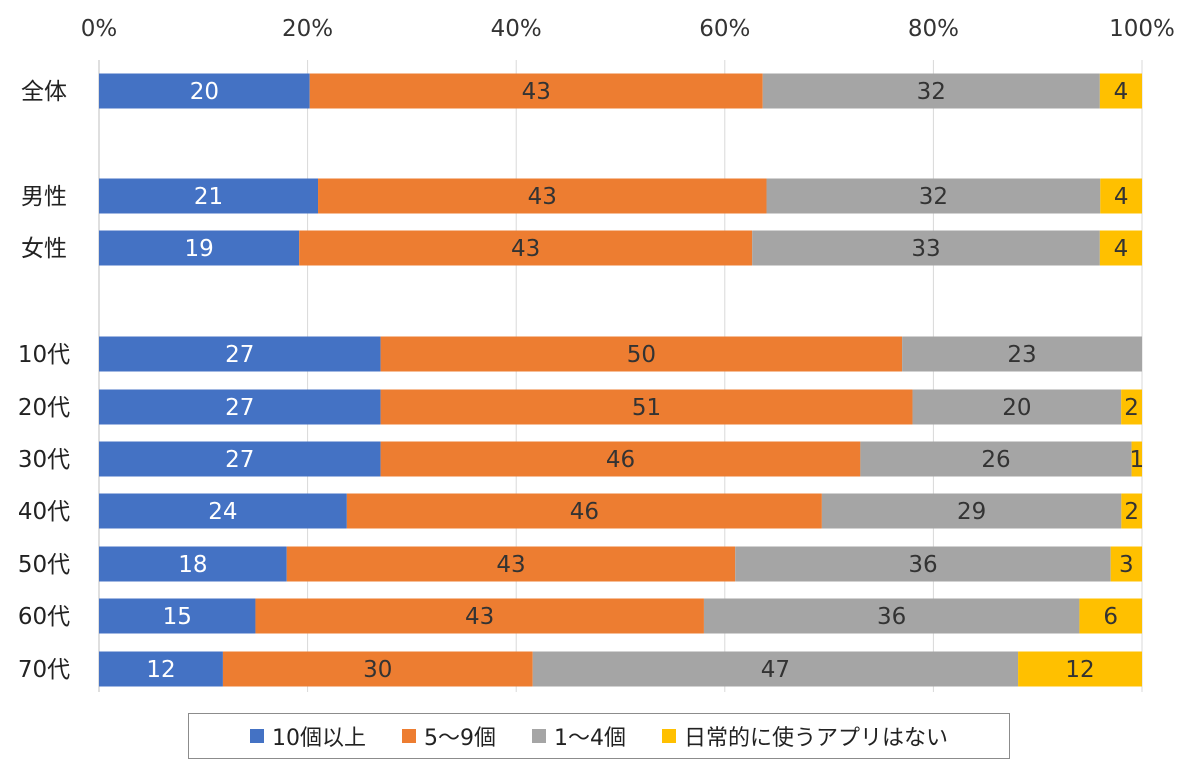  What do you see at coordinates (516, 29) in the screenshot?
I see `x-tick-label: 40%` at bounding box center [516, 29].